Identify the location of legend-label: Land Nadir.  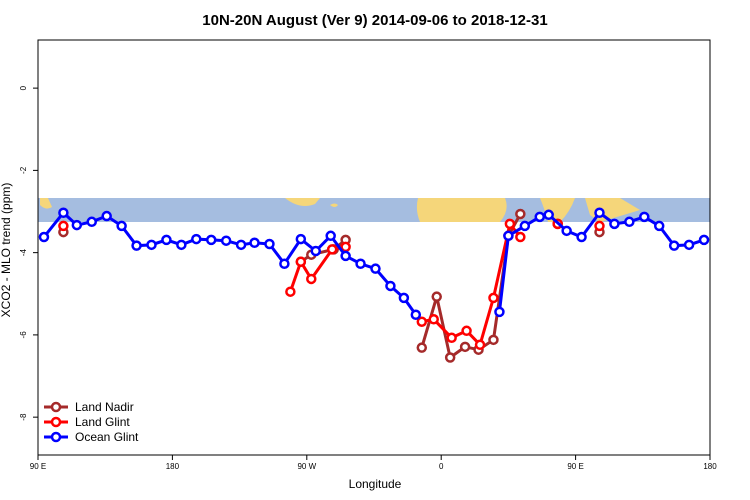
(104, 407).